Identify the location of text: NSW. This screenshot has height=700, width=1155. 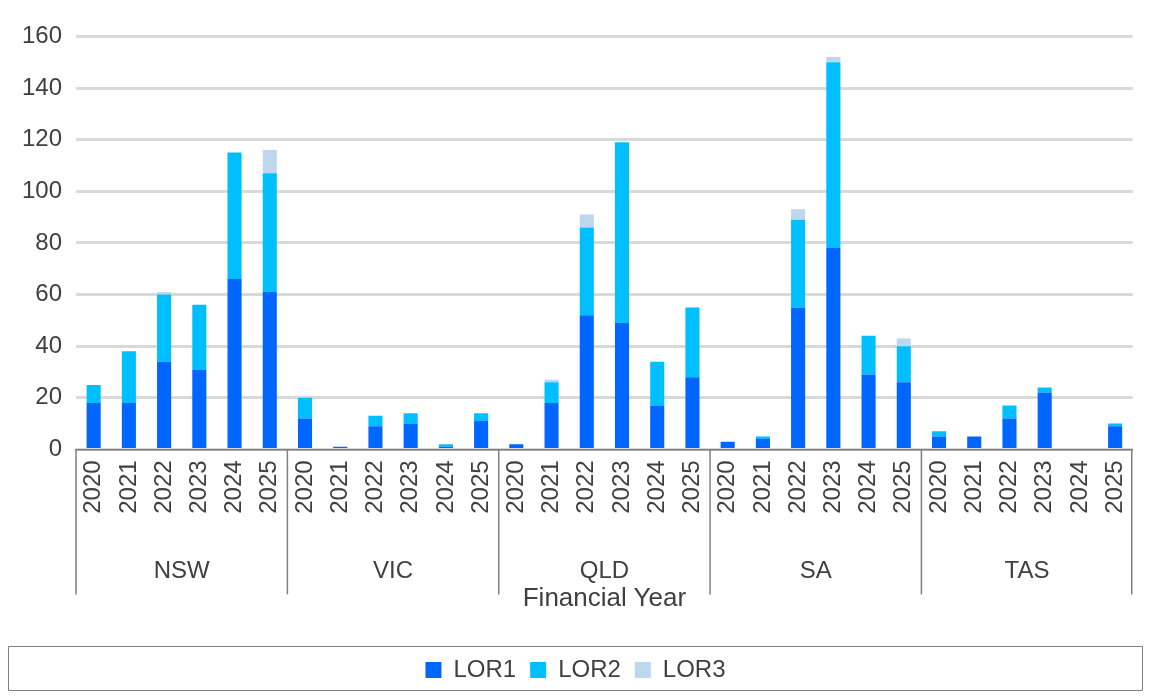
(182, 570).